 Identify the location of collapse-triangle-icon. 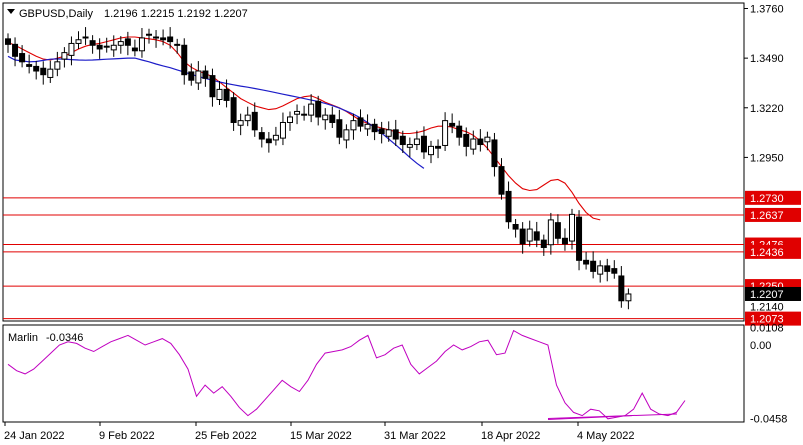
(11, 11).